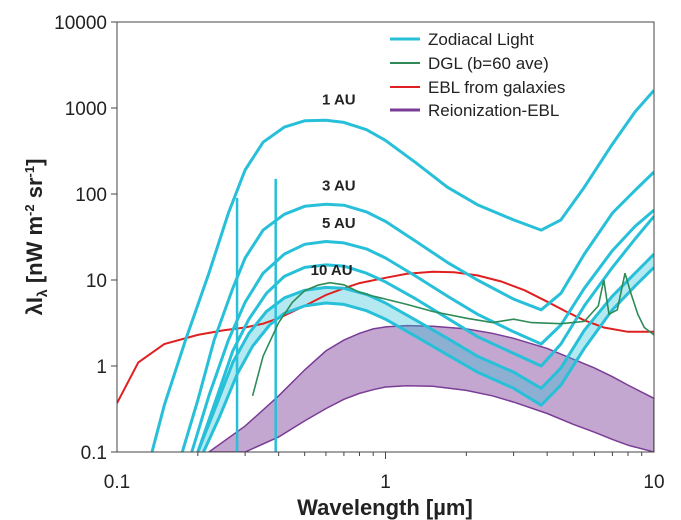  What do you see at coordinates (34, 252) in the screenshot?
I see `y-axis-title-units: [nW m` at bounding box center [34, 252].